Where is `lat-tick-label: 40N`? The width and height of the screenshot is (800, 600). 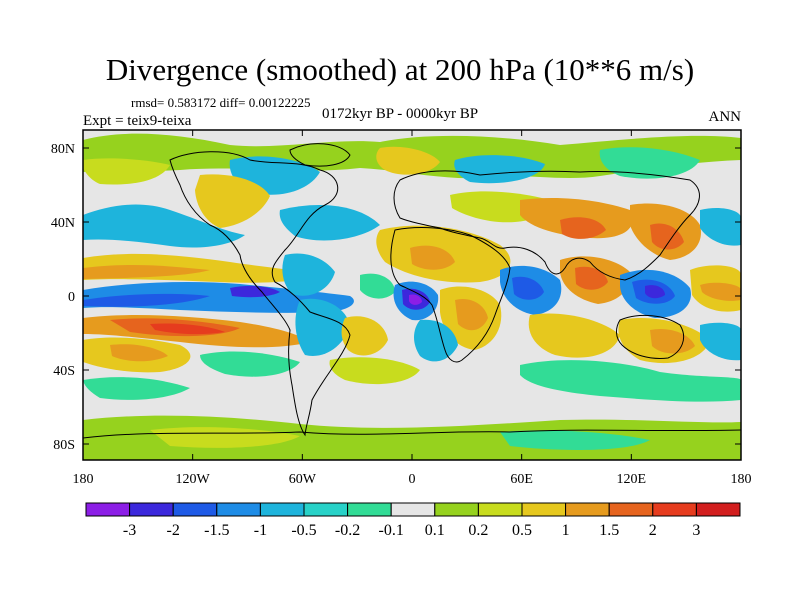
lat-tick-label: 40N is located at coordinates (63, 223).